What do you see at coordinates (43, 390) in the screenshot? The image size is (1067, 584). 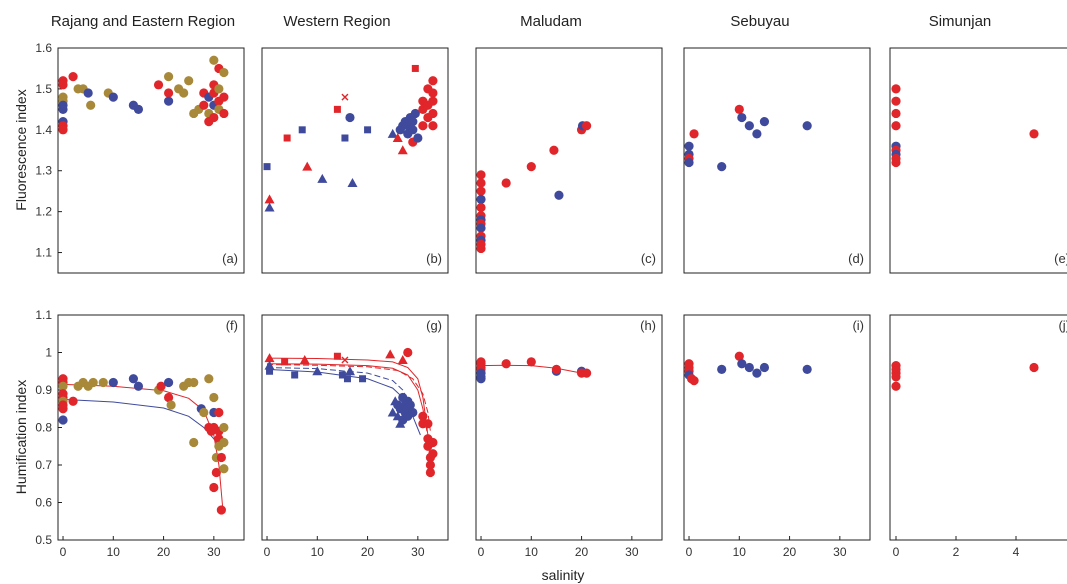 I see `y-tick-label: 0.9` at bounding box center [43, 390].